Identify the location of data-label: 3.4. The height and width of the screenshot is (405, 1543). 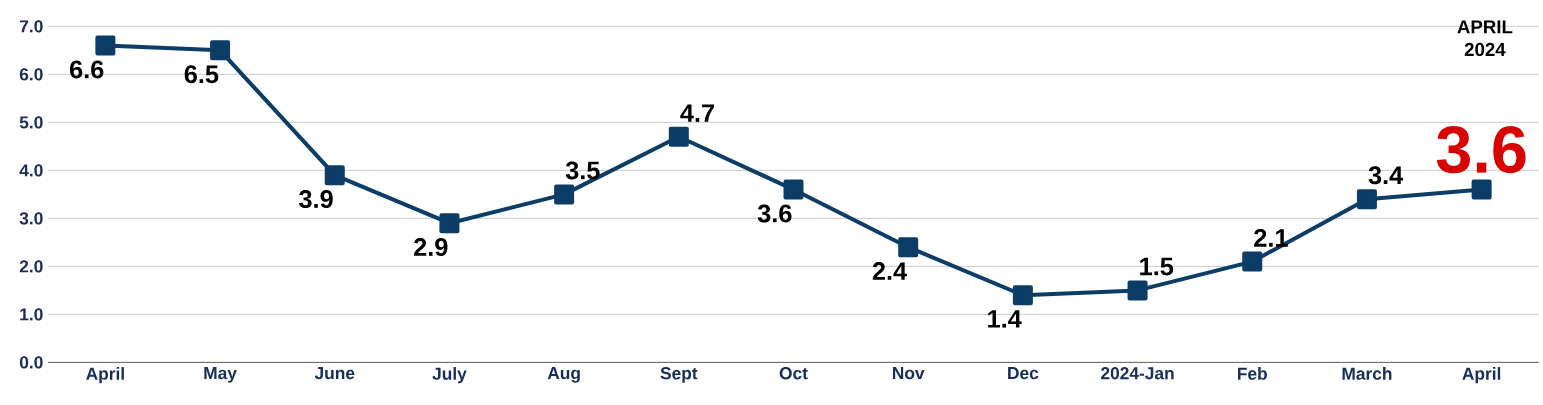
(1386, 175).